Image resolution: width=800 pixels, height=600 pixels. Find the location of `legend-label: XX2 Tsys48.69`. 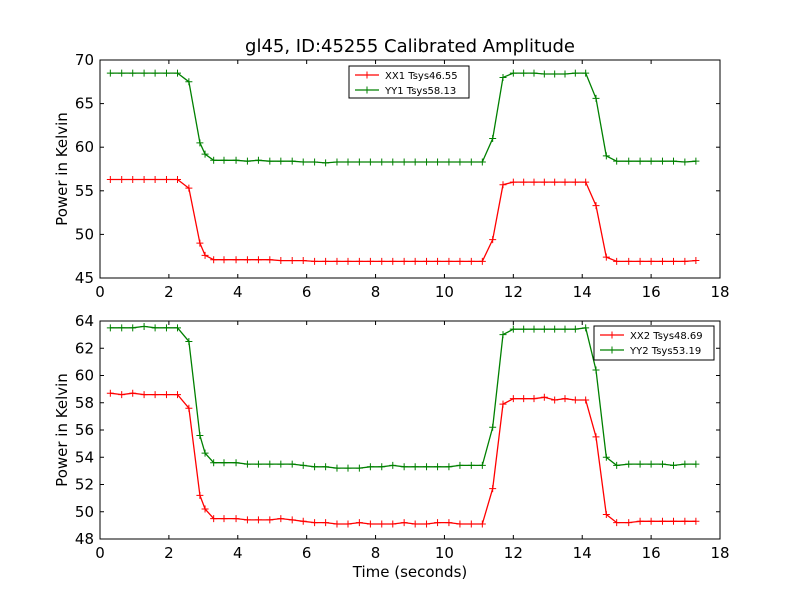

legend-label: XX2 Tsys48.69 is located at coordinates (666, 336).